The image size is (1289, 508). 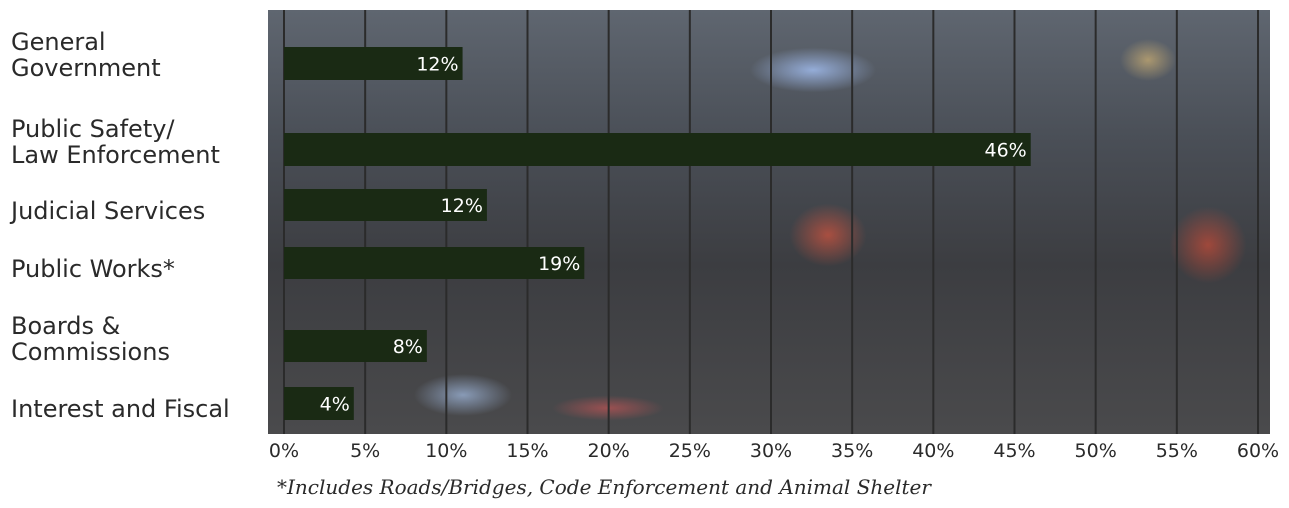 I want to click on x-tick-label: 50%, so click(x=1095, y=451).